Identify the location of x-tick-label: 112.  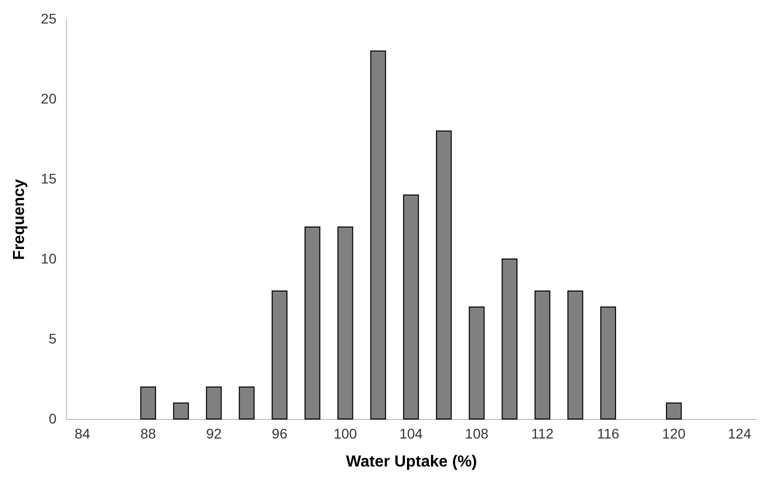
(542, 434).